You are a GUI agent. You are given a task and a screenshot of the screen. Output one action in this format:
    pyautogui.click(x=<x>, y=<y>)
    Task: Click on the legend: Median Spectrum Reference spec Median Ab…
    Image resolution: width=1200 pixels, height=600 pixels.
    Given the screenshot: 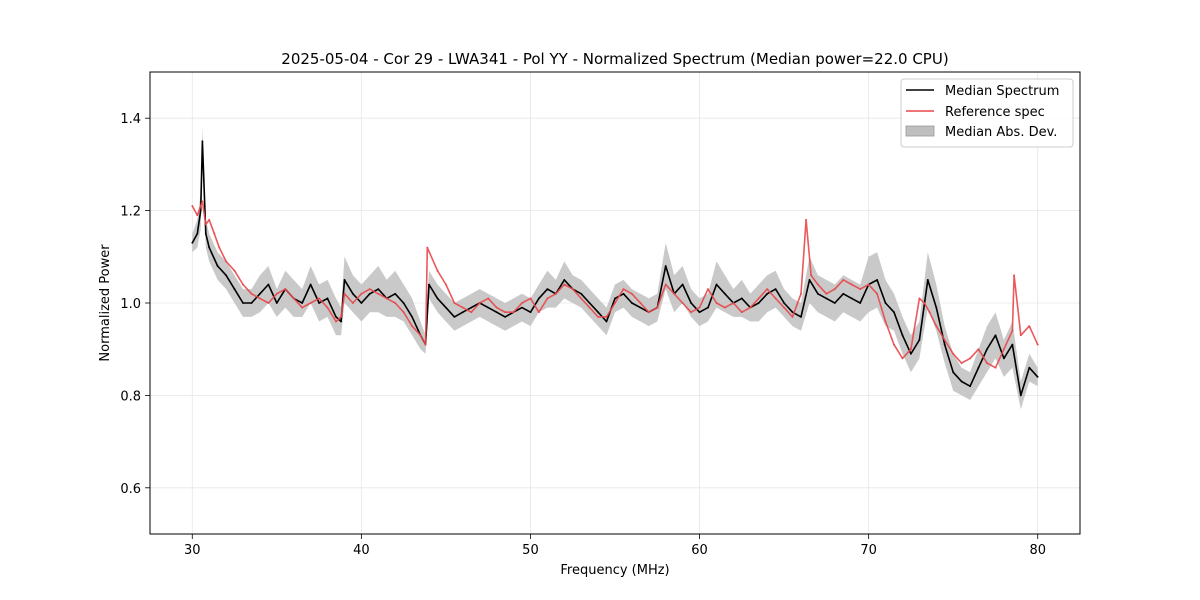 What is the action you would take?
    pyautogui.click(x=987, y=113)
    